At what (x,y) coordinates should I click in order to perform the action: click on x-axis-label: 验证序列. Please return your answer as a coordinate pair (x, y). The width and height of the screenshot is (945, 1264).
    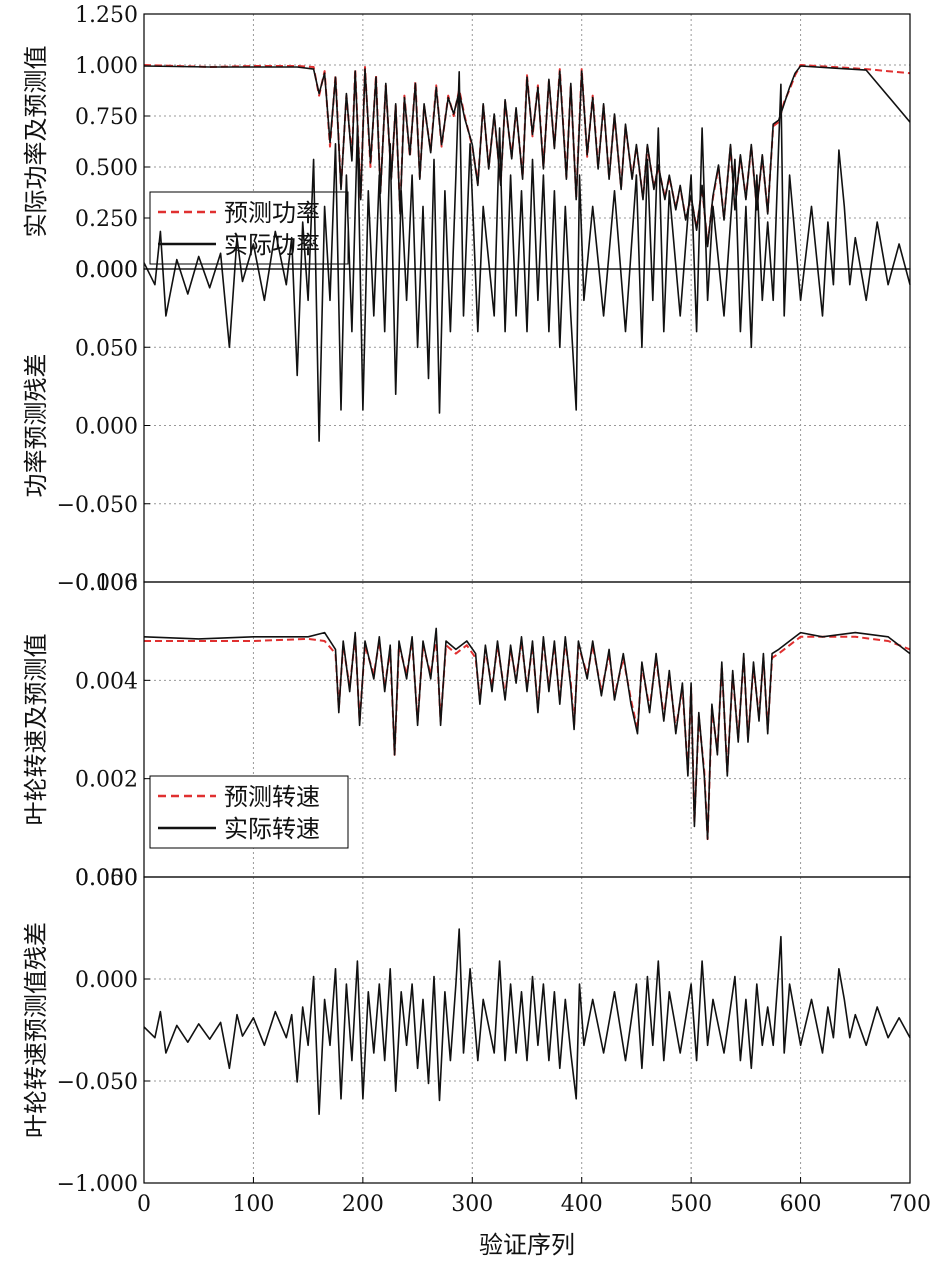
    Looking at the image, I should click on (527, 1245).